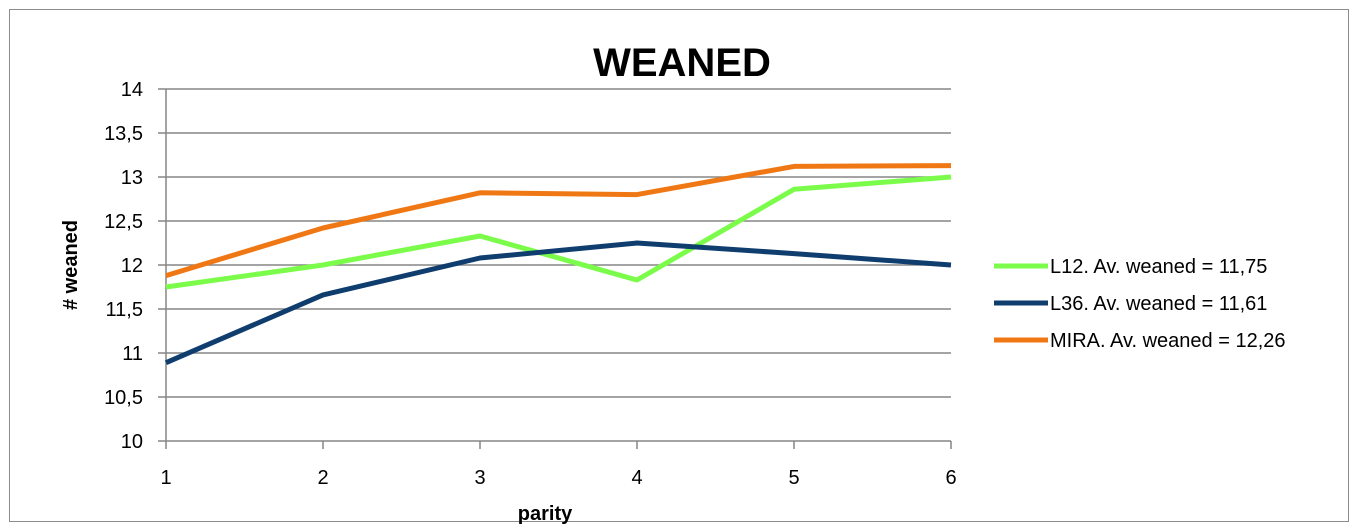 This screenshot has height=530, width=1360. What do you see at coordinates (793, 478) in the screenshot?
I see `x-tick-label: 5` at bounding box center [793, 478].